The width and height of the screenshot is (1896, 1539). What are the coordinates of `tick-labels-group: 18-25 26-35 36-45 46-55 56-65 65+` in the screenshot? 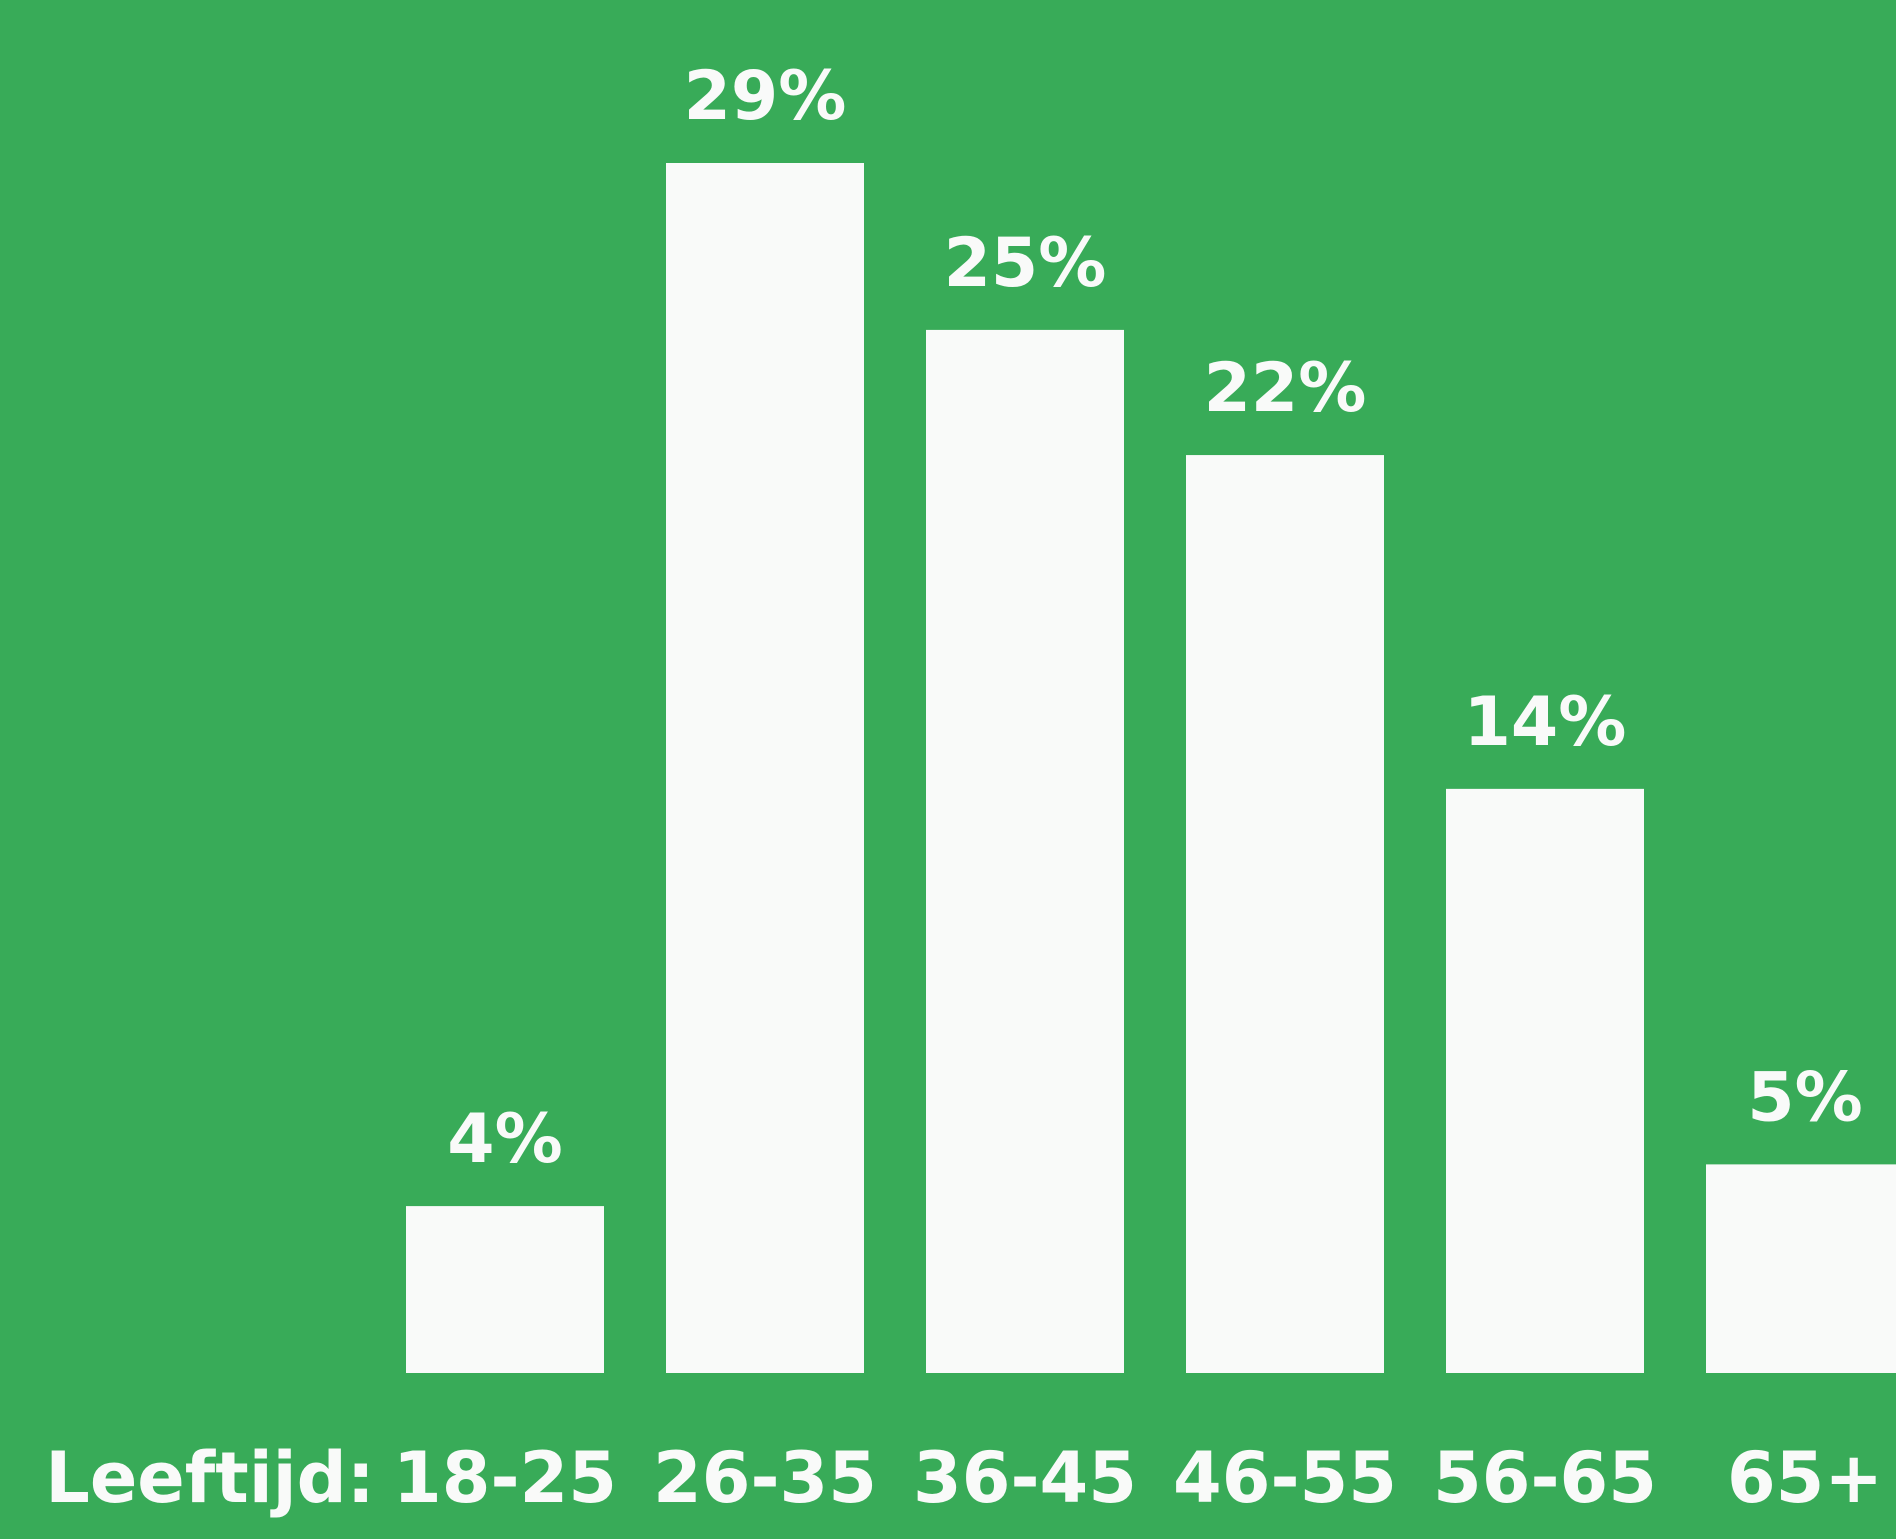 It's located at (1138, 1478).